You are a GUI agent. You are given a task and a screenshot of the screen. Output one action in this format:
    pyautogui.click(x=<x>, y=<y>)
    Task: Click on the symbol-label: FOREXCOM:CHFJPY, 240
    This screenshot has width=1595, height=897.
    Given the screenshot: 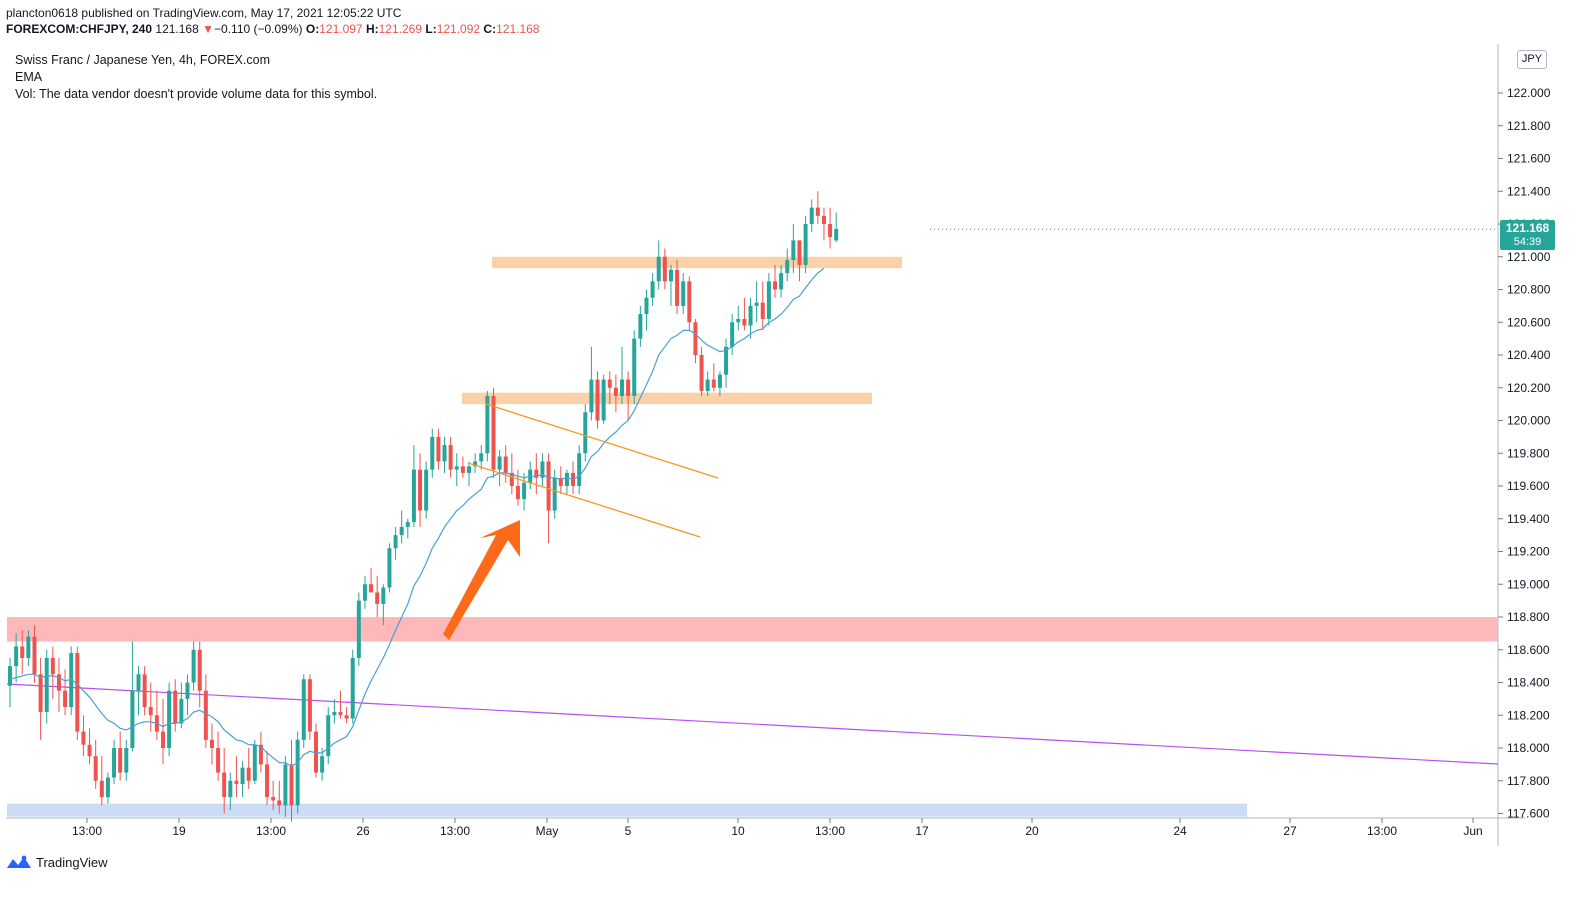 What is the action you would take?
    pyautogui.click(x=79, y=29)
    